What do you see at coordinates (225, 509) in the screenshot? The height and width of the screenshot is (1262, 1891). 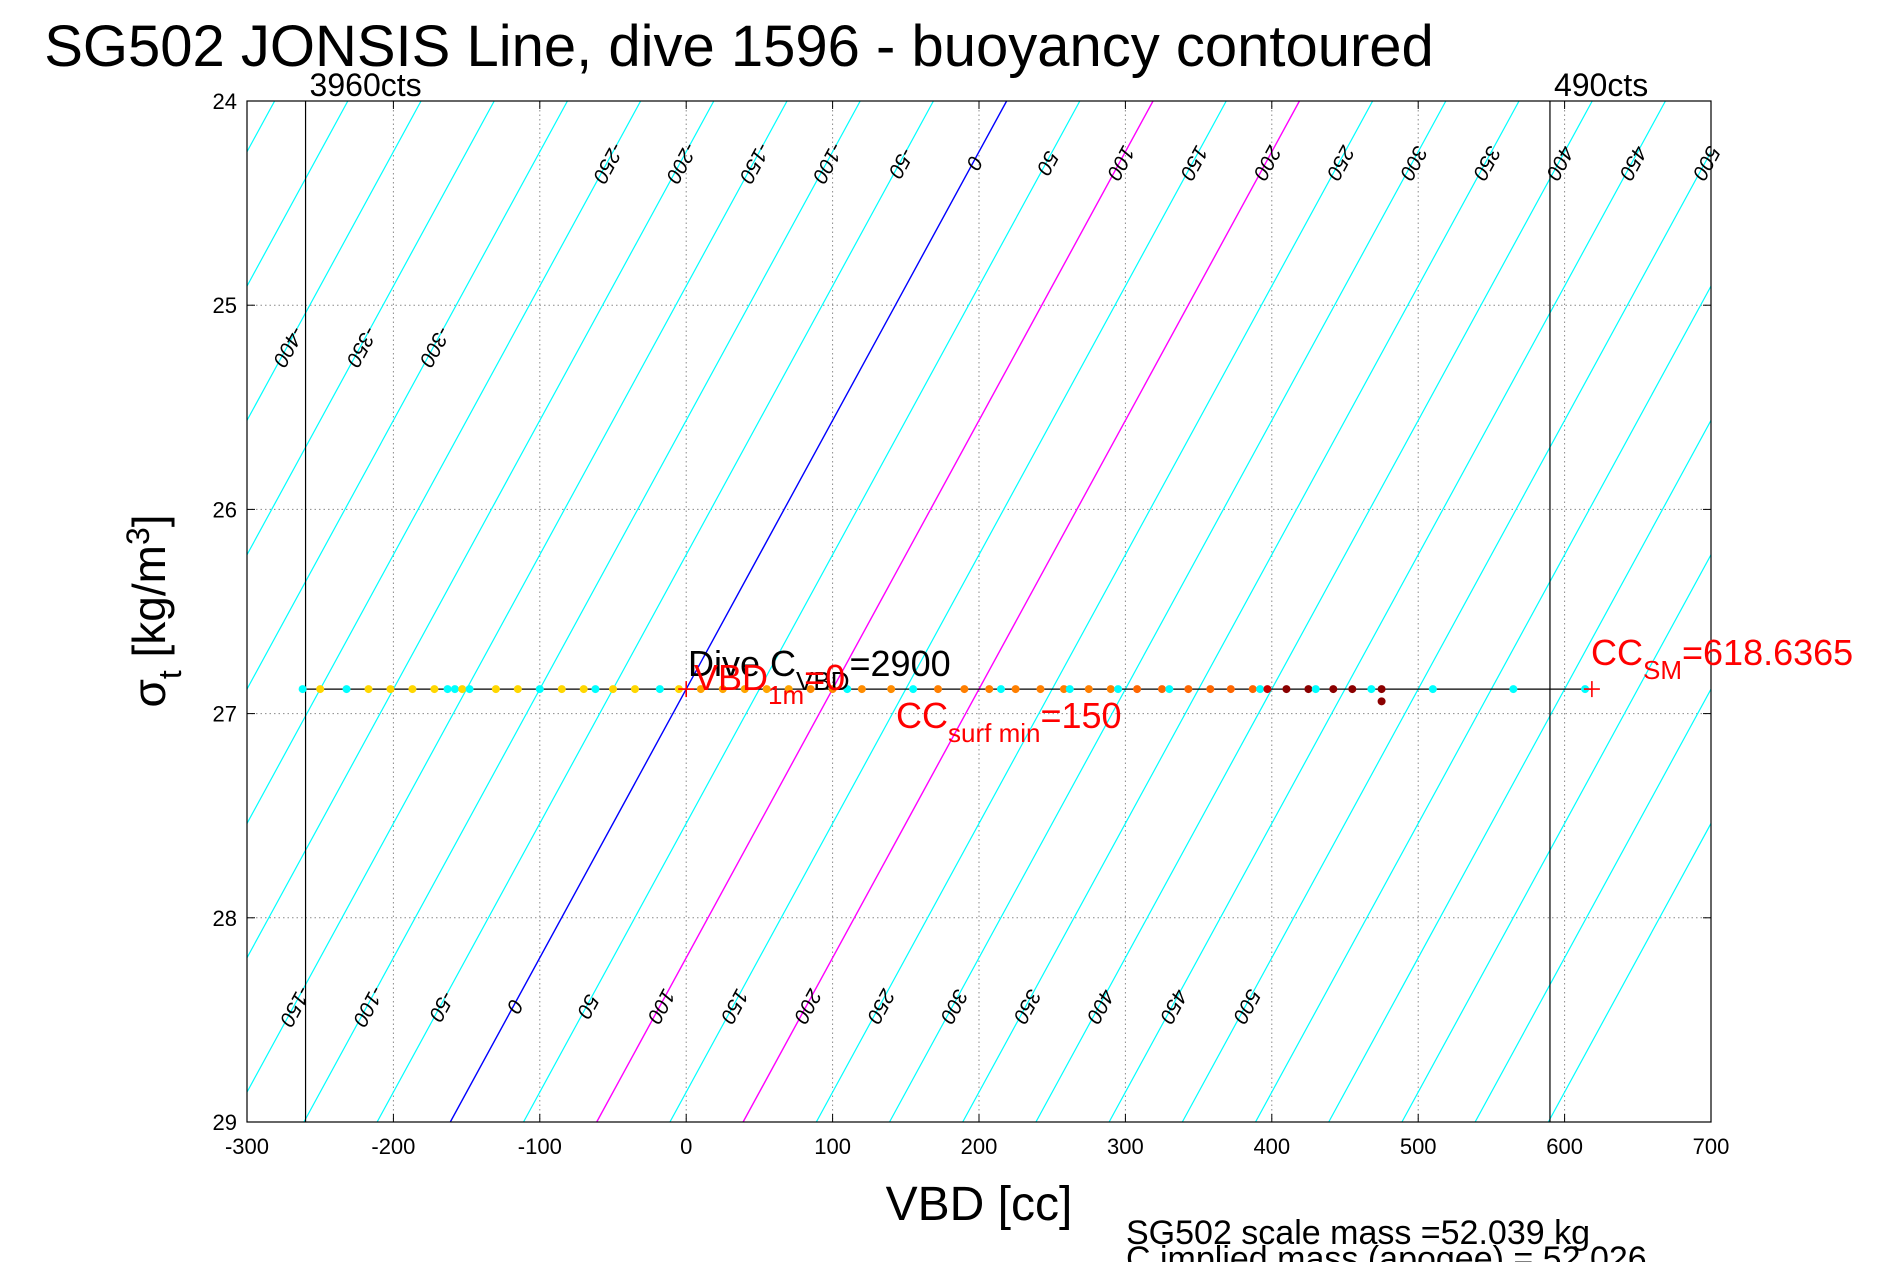 I see `y-tick-label: 26` at bounding box center [225, 509].